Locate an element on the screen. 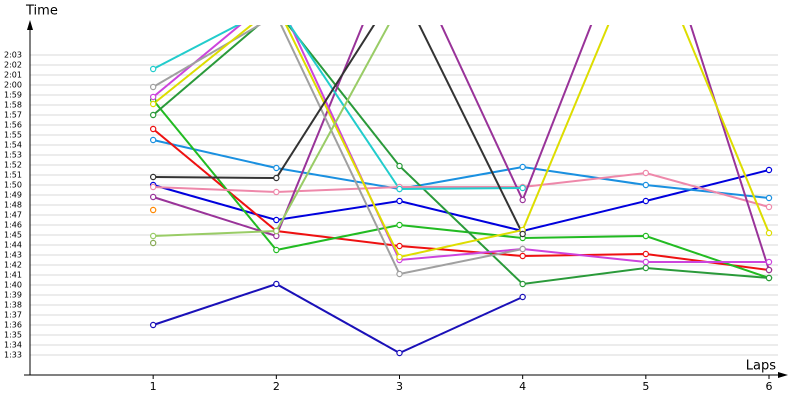 Image resolution: width=800 pixels, height=400 pixels. y-tick-label: 1:35 is located at coordinates (13, 335).